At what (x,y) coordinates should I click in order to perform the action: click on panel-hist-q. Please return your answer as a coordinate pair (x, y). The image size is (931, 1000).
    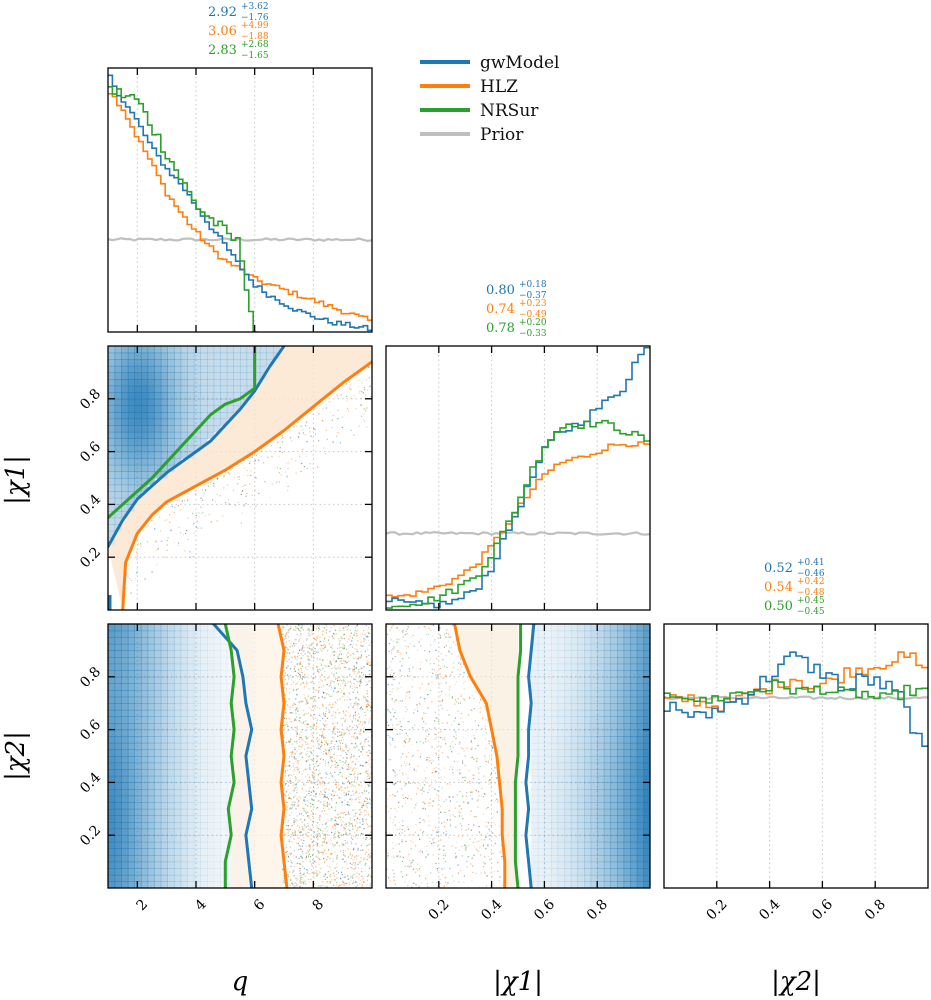
    Looking at the image, I should click on (240, 200).